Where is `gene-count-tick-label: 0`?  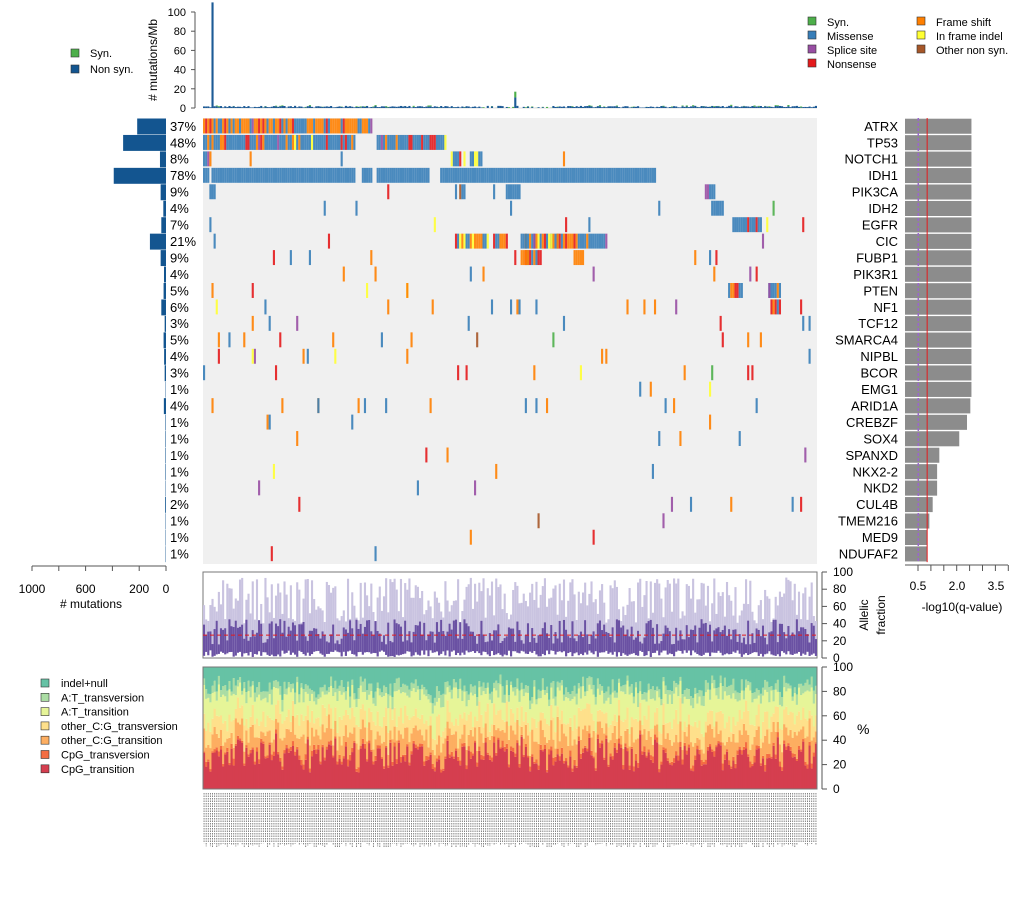 gene-count-tick-label: 0 is located at coordinates (166, 589).